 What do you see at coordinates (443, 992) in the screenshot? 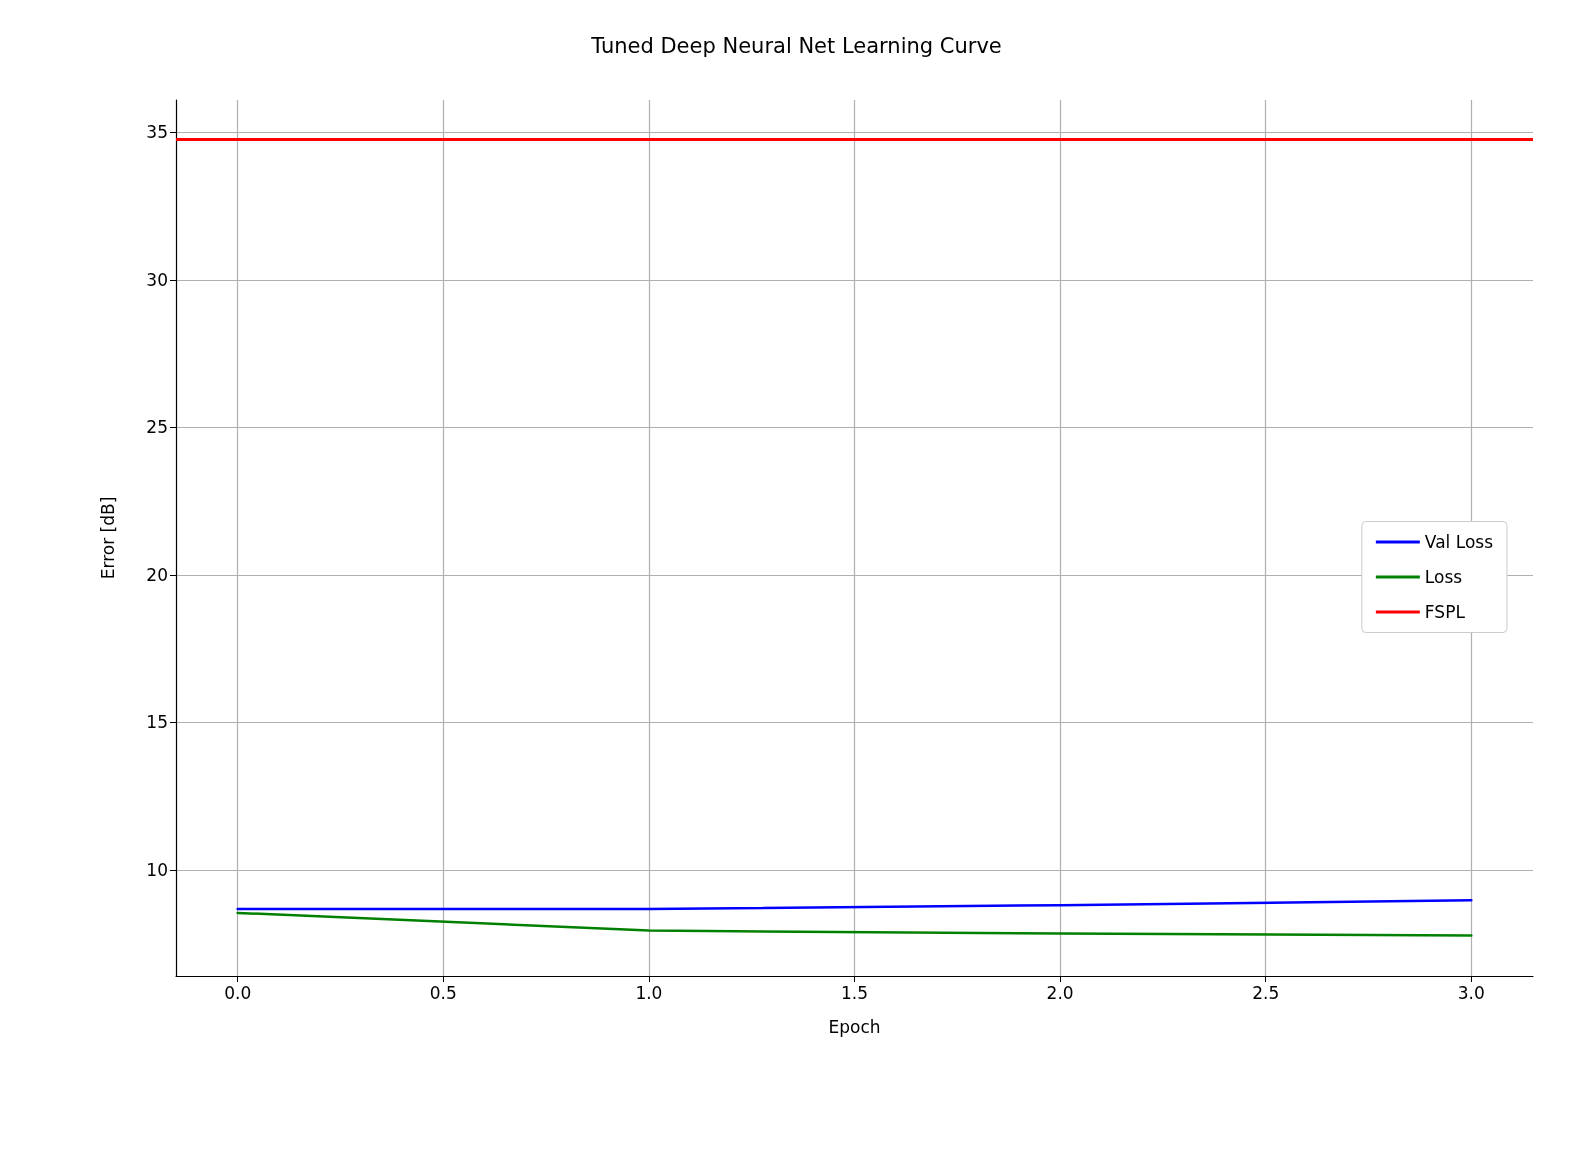
I see `x-tick-label: 0.5` at bounding box center [443, 992].